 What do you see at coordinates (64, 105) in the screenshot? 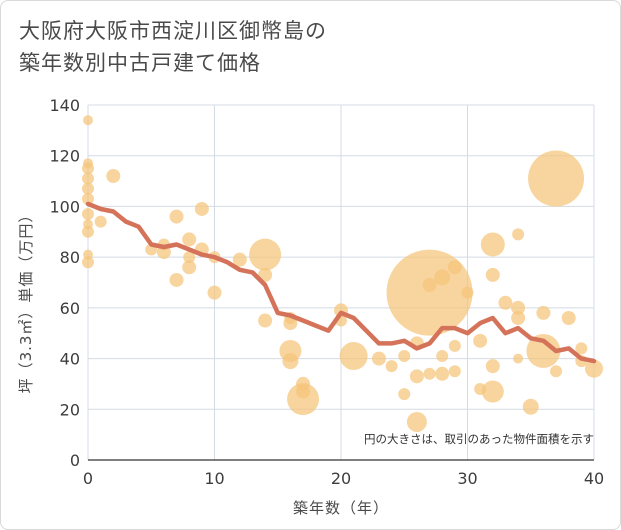
I see `y-tick-label: 140` at bounding box center [64, 105].